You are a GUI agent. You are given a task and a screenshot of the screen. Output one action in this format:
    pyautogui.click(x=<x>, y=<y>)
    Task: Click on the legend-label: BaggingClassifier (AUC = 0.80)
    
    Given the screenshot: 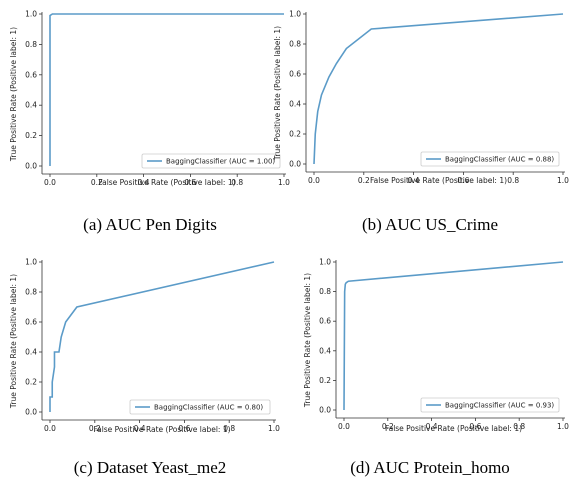 What is the action you would take?
    pyautogui.click(x=208, y=408)
    